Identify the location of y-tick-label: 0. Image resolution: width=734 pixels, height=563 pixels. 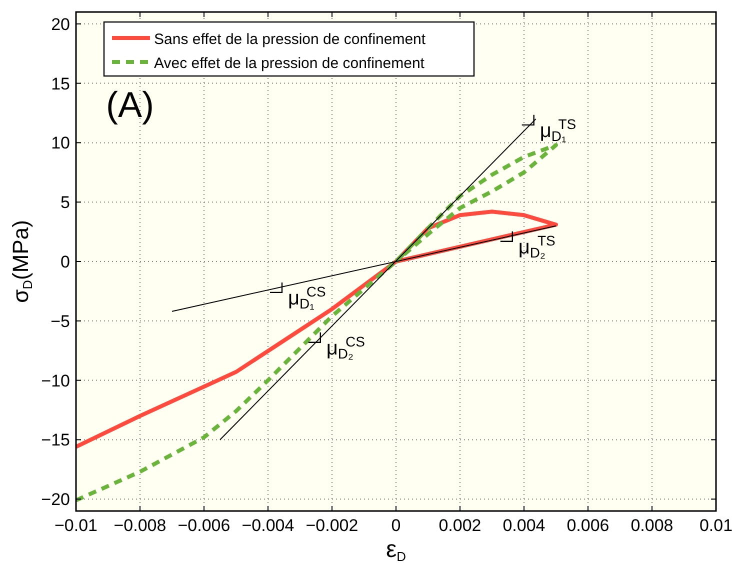
(65, 262).